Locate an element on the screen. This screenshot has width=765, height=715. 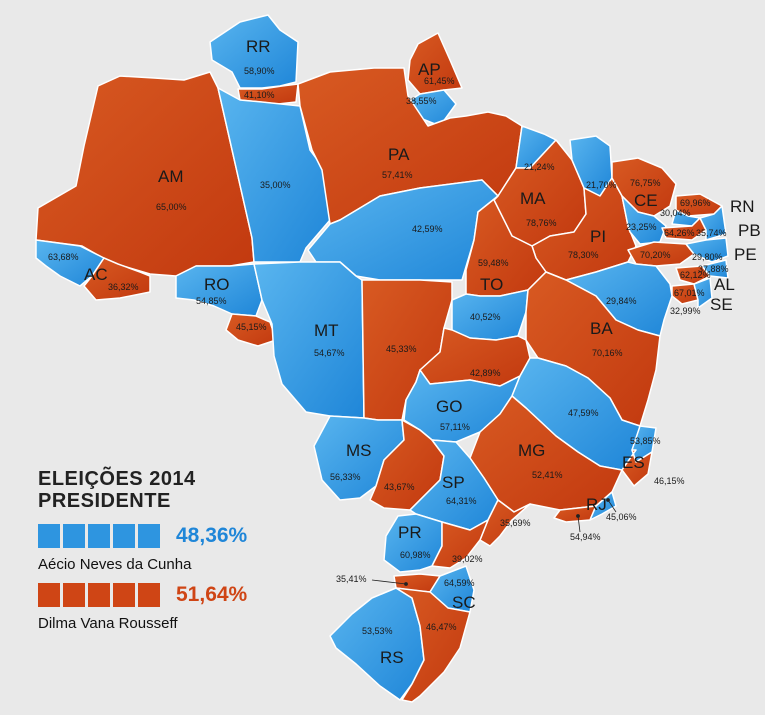
code-PE: PE is located at coordinates (745, 254).